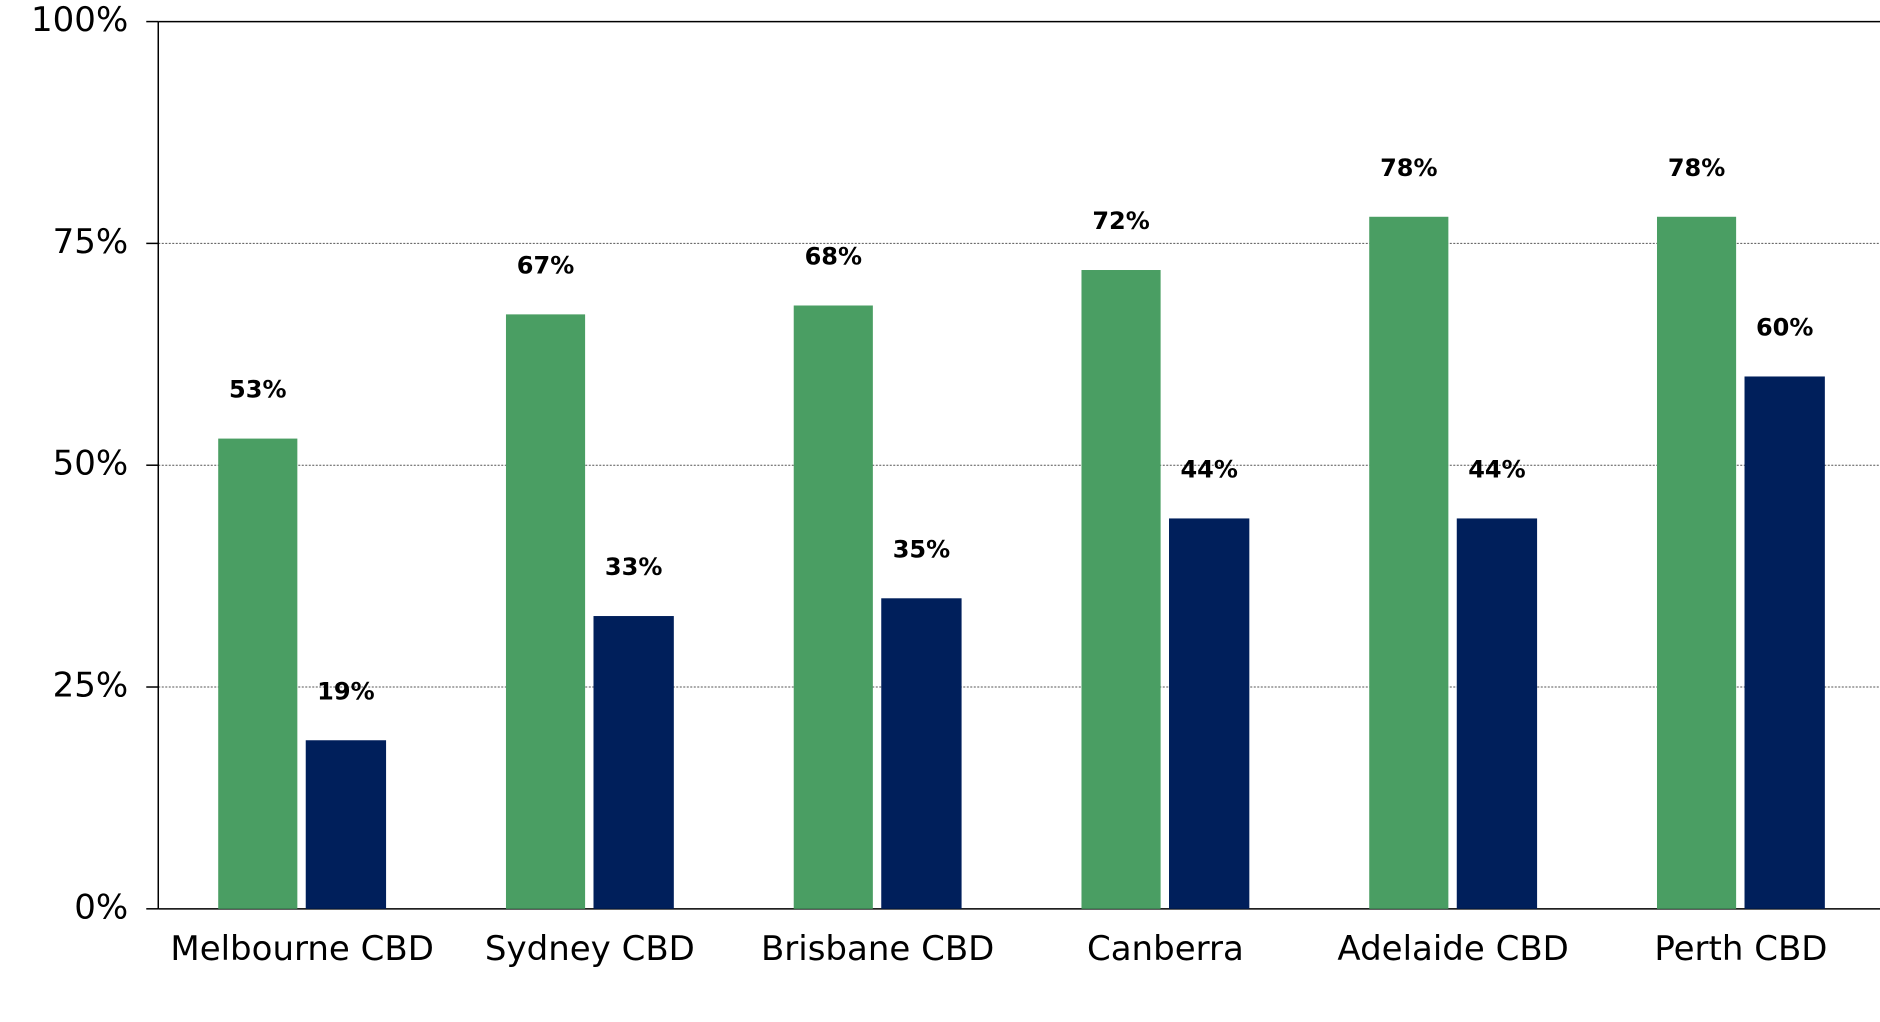 The width and height of the screenshot is (1880, 1022). Describe the element at coordinates (921, 549) in the screenshot. I see `data-label: 35%` at that location.